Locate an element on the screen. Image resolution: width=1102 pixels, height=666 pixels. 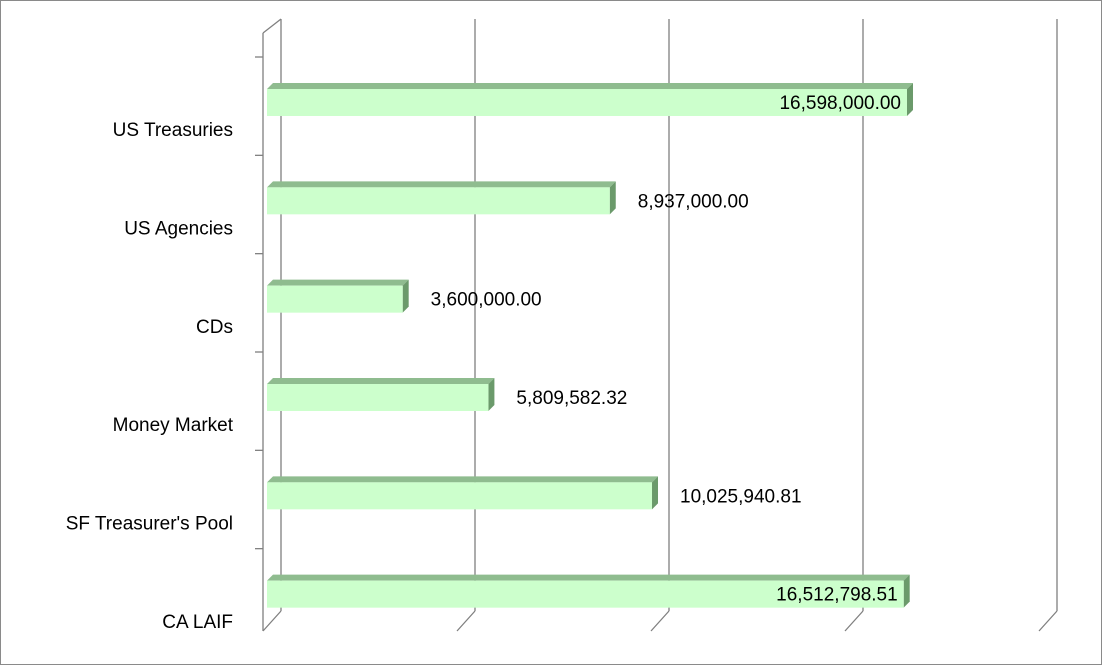
category-label: US Treasuries is located at coordinates (173, 130).